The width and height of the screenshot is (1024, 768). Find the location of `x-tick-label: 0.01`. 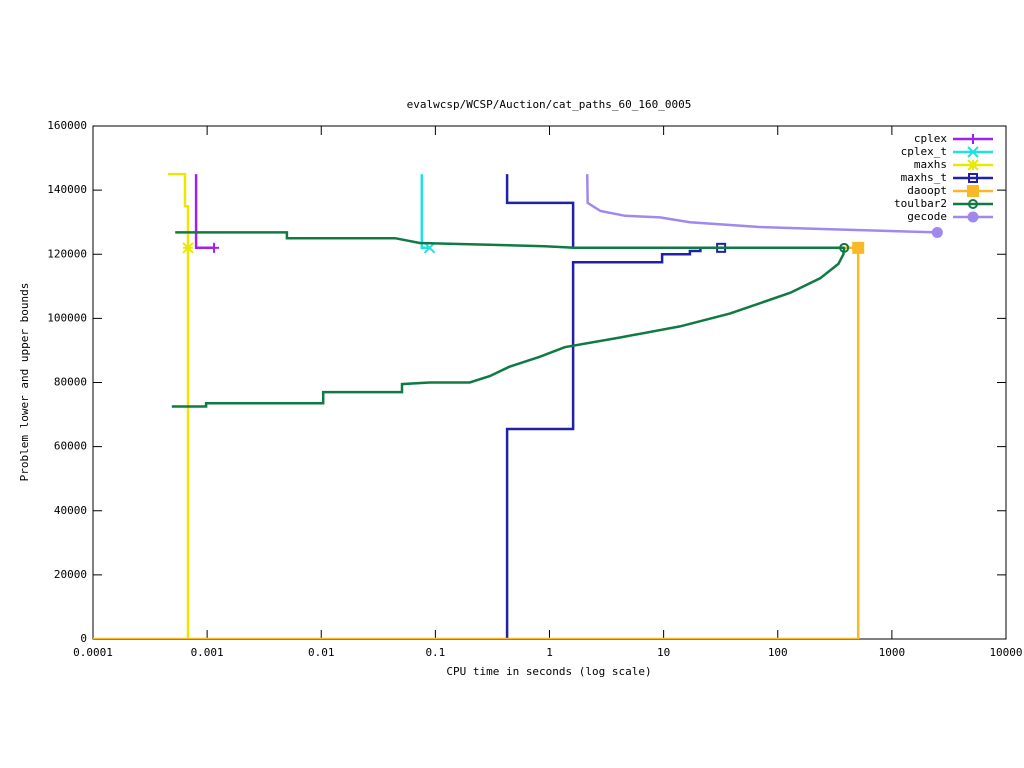

x-tick-label: 0.01 is located at coordinates (321, 652).